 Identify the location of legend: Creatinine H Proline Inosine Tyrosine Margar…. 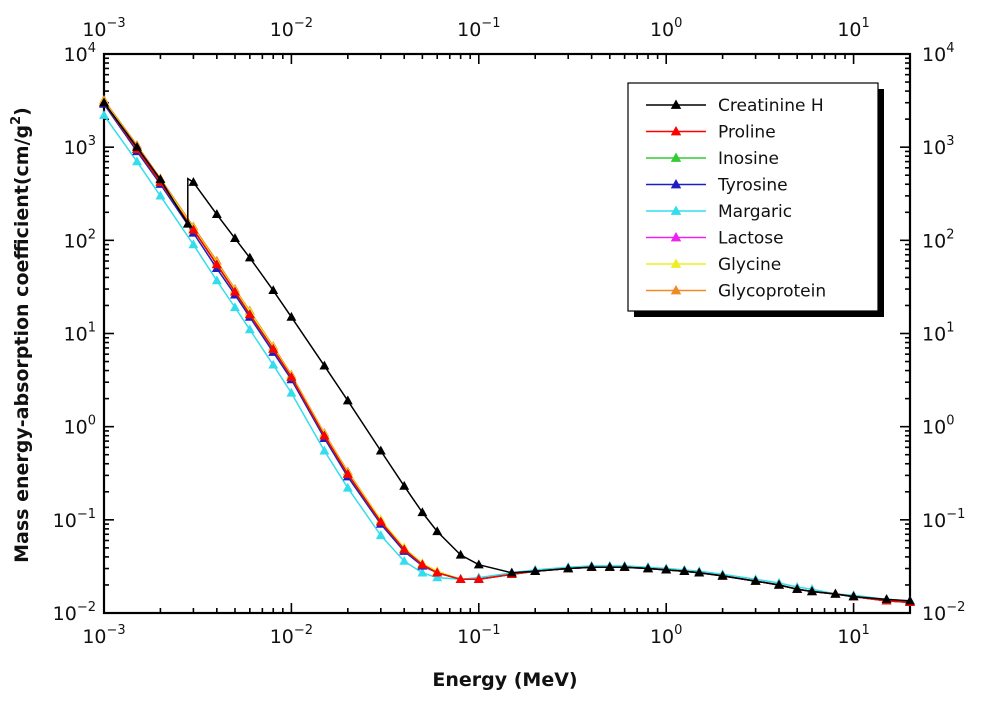
(755, 199).